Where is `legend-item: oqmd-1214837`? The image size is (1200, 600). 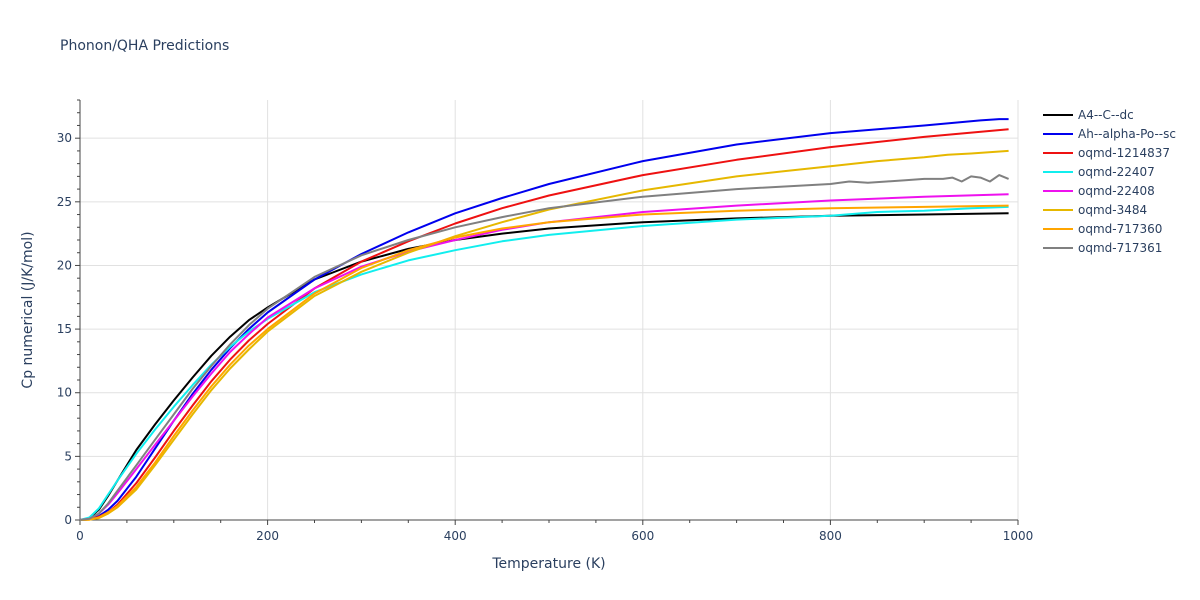
legend-item: oqmd-1214837 is located at coordinates (1106, 153).